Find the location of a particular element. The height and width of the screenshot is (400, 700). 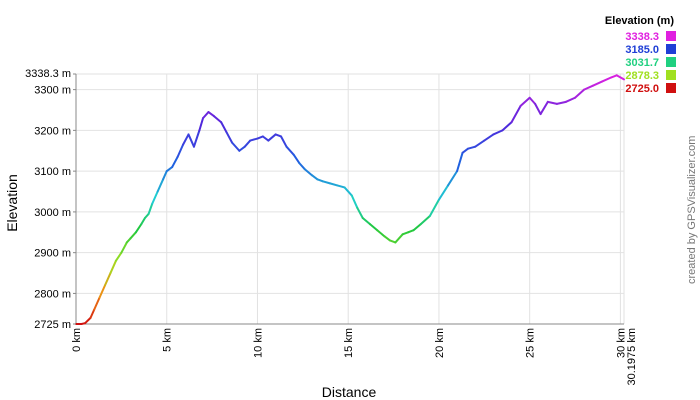

x-tick-label: 30.1975 km is located at coordinates (632, 356).